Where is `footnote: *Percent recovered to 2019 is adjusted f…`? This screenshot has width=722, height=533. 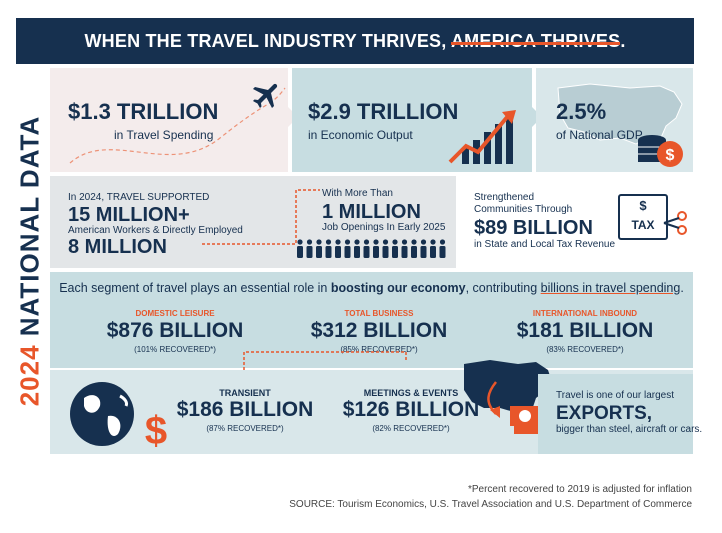
footnote: *Percent recovered to 2019 is adjusted f… is located at coordinates (579, 489).